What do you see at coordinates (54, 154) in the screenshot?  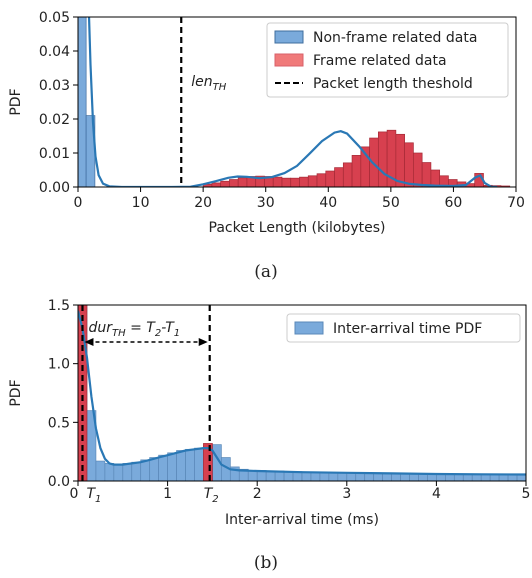 I see `y-tick-label: 0.01` at bounding box center [54, 154].